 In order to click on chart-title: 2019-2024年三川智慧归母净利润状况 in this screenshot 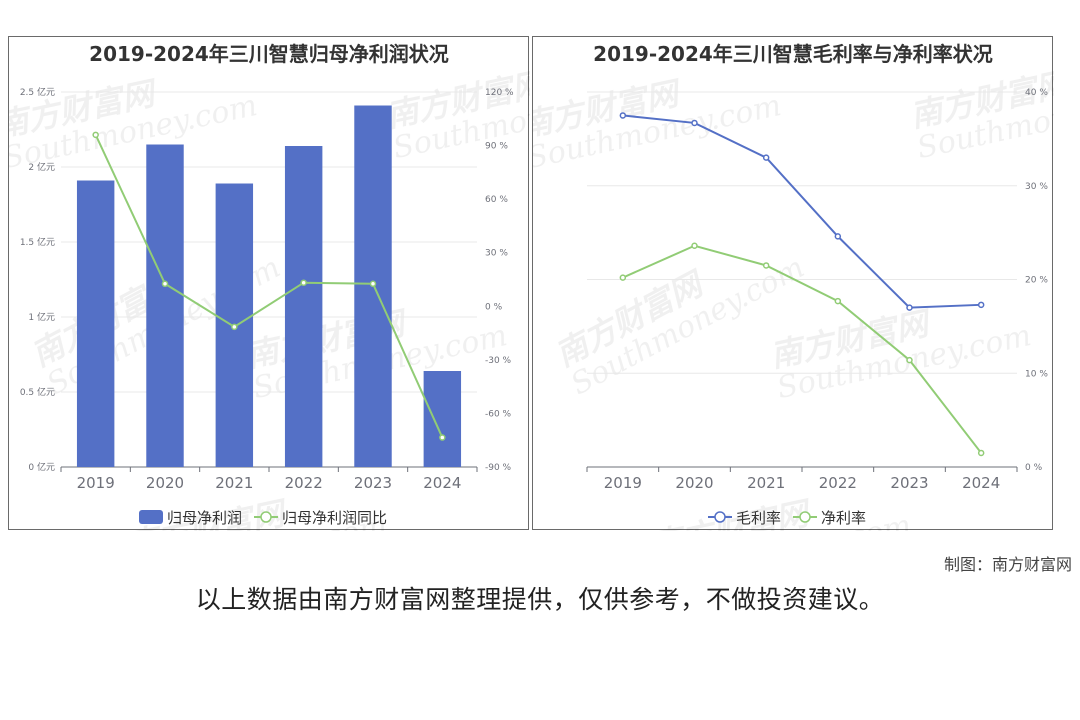, I will do `click(269, 54)`.